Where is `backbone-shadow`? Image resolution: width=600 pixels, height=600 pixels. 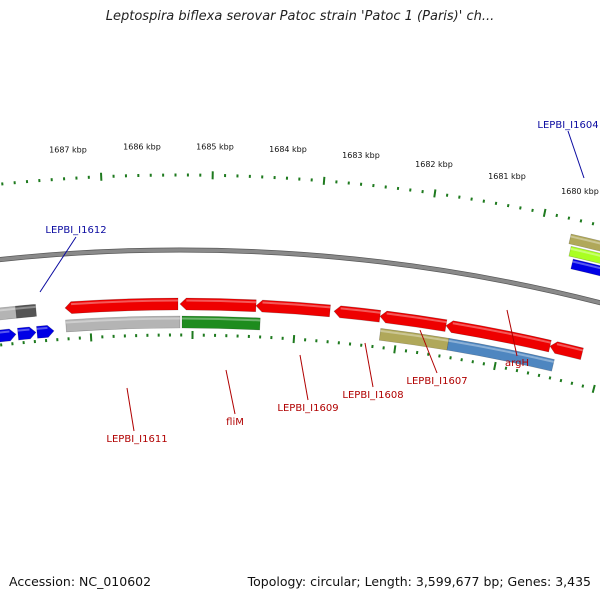 backbone-shadow is located at coordinates (300, 276).